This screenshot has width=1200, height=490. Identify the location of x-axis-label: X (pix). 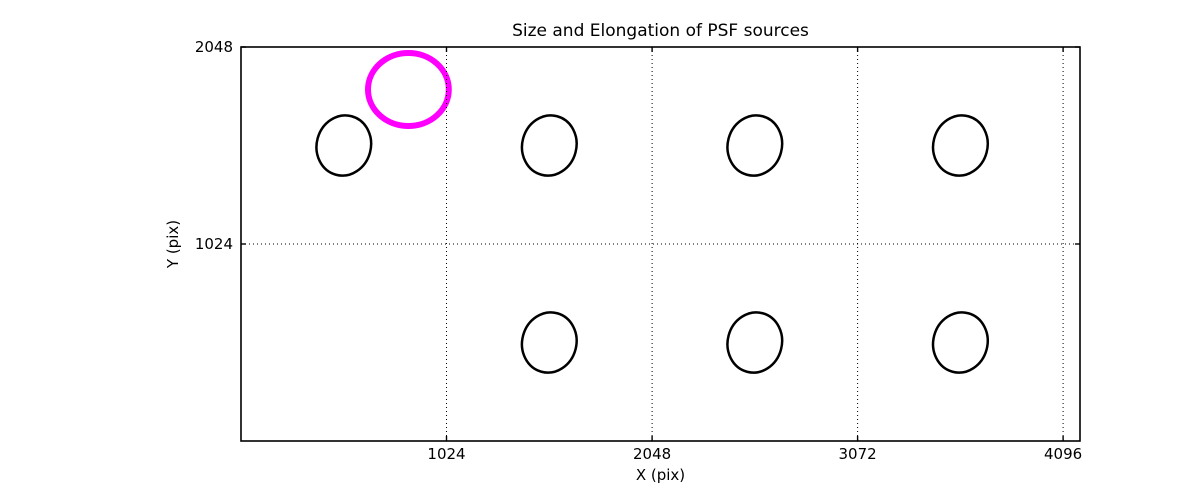
(660, 475).